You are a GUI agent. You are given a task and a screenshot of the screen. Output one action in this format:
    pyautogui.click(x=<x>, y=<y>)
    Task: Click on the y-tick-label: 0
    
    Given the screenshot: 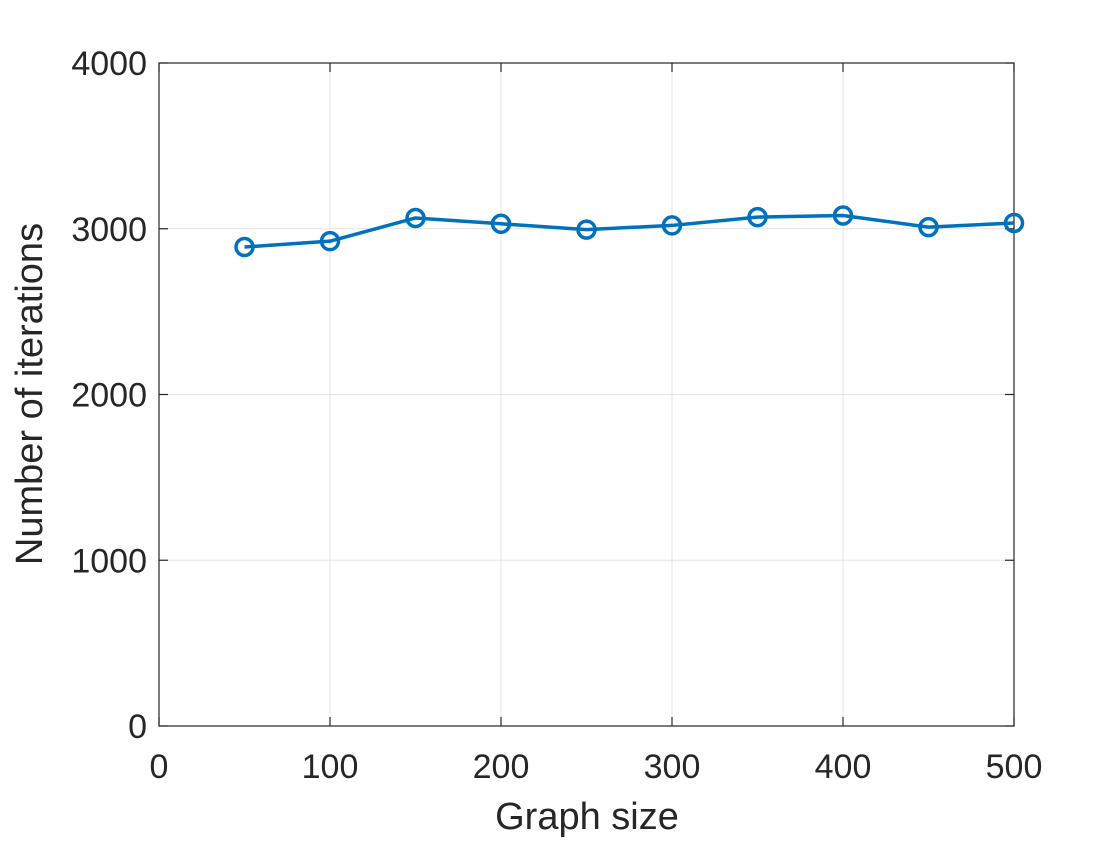 What is the action you would take?
    pyautogui.click(x=137, y=727)
    